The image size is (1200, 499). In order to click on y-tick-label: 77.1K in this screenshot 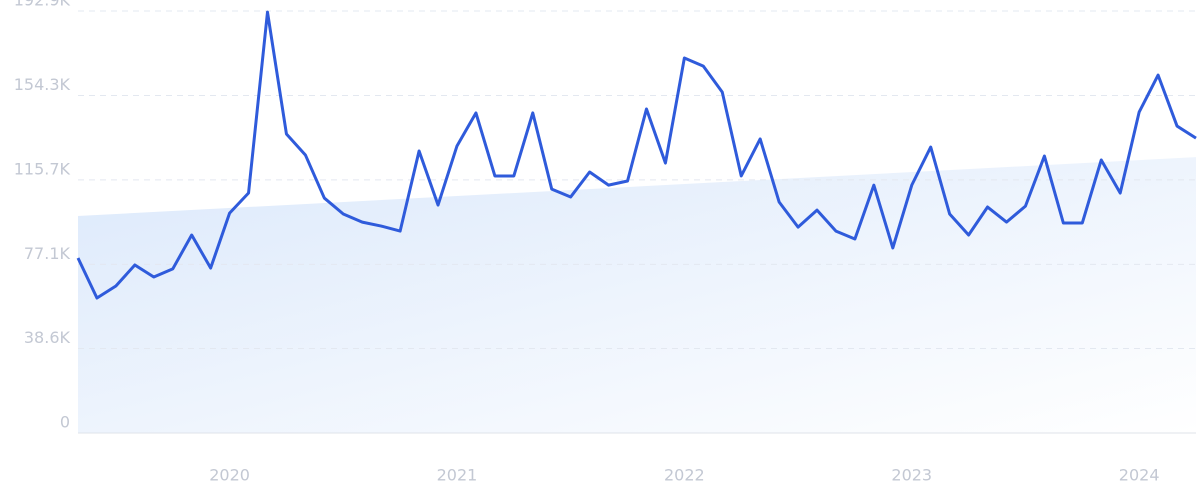, I will do `click(47, 253)`.